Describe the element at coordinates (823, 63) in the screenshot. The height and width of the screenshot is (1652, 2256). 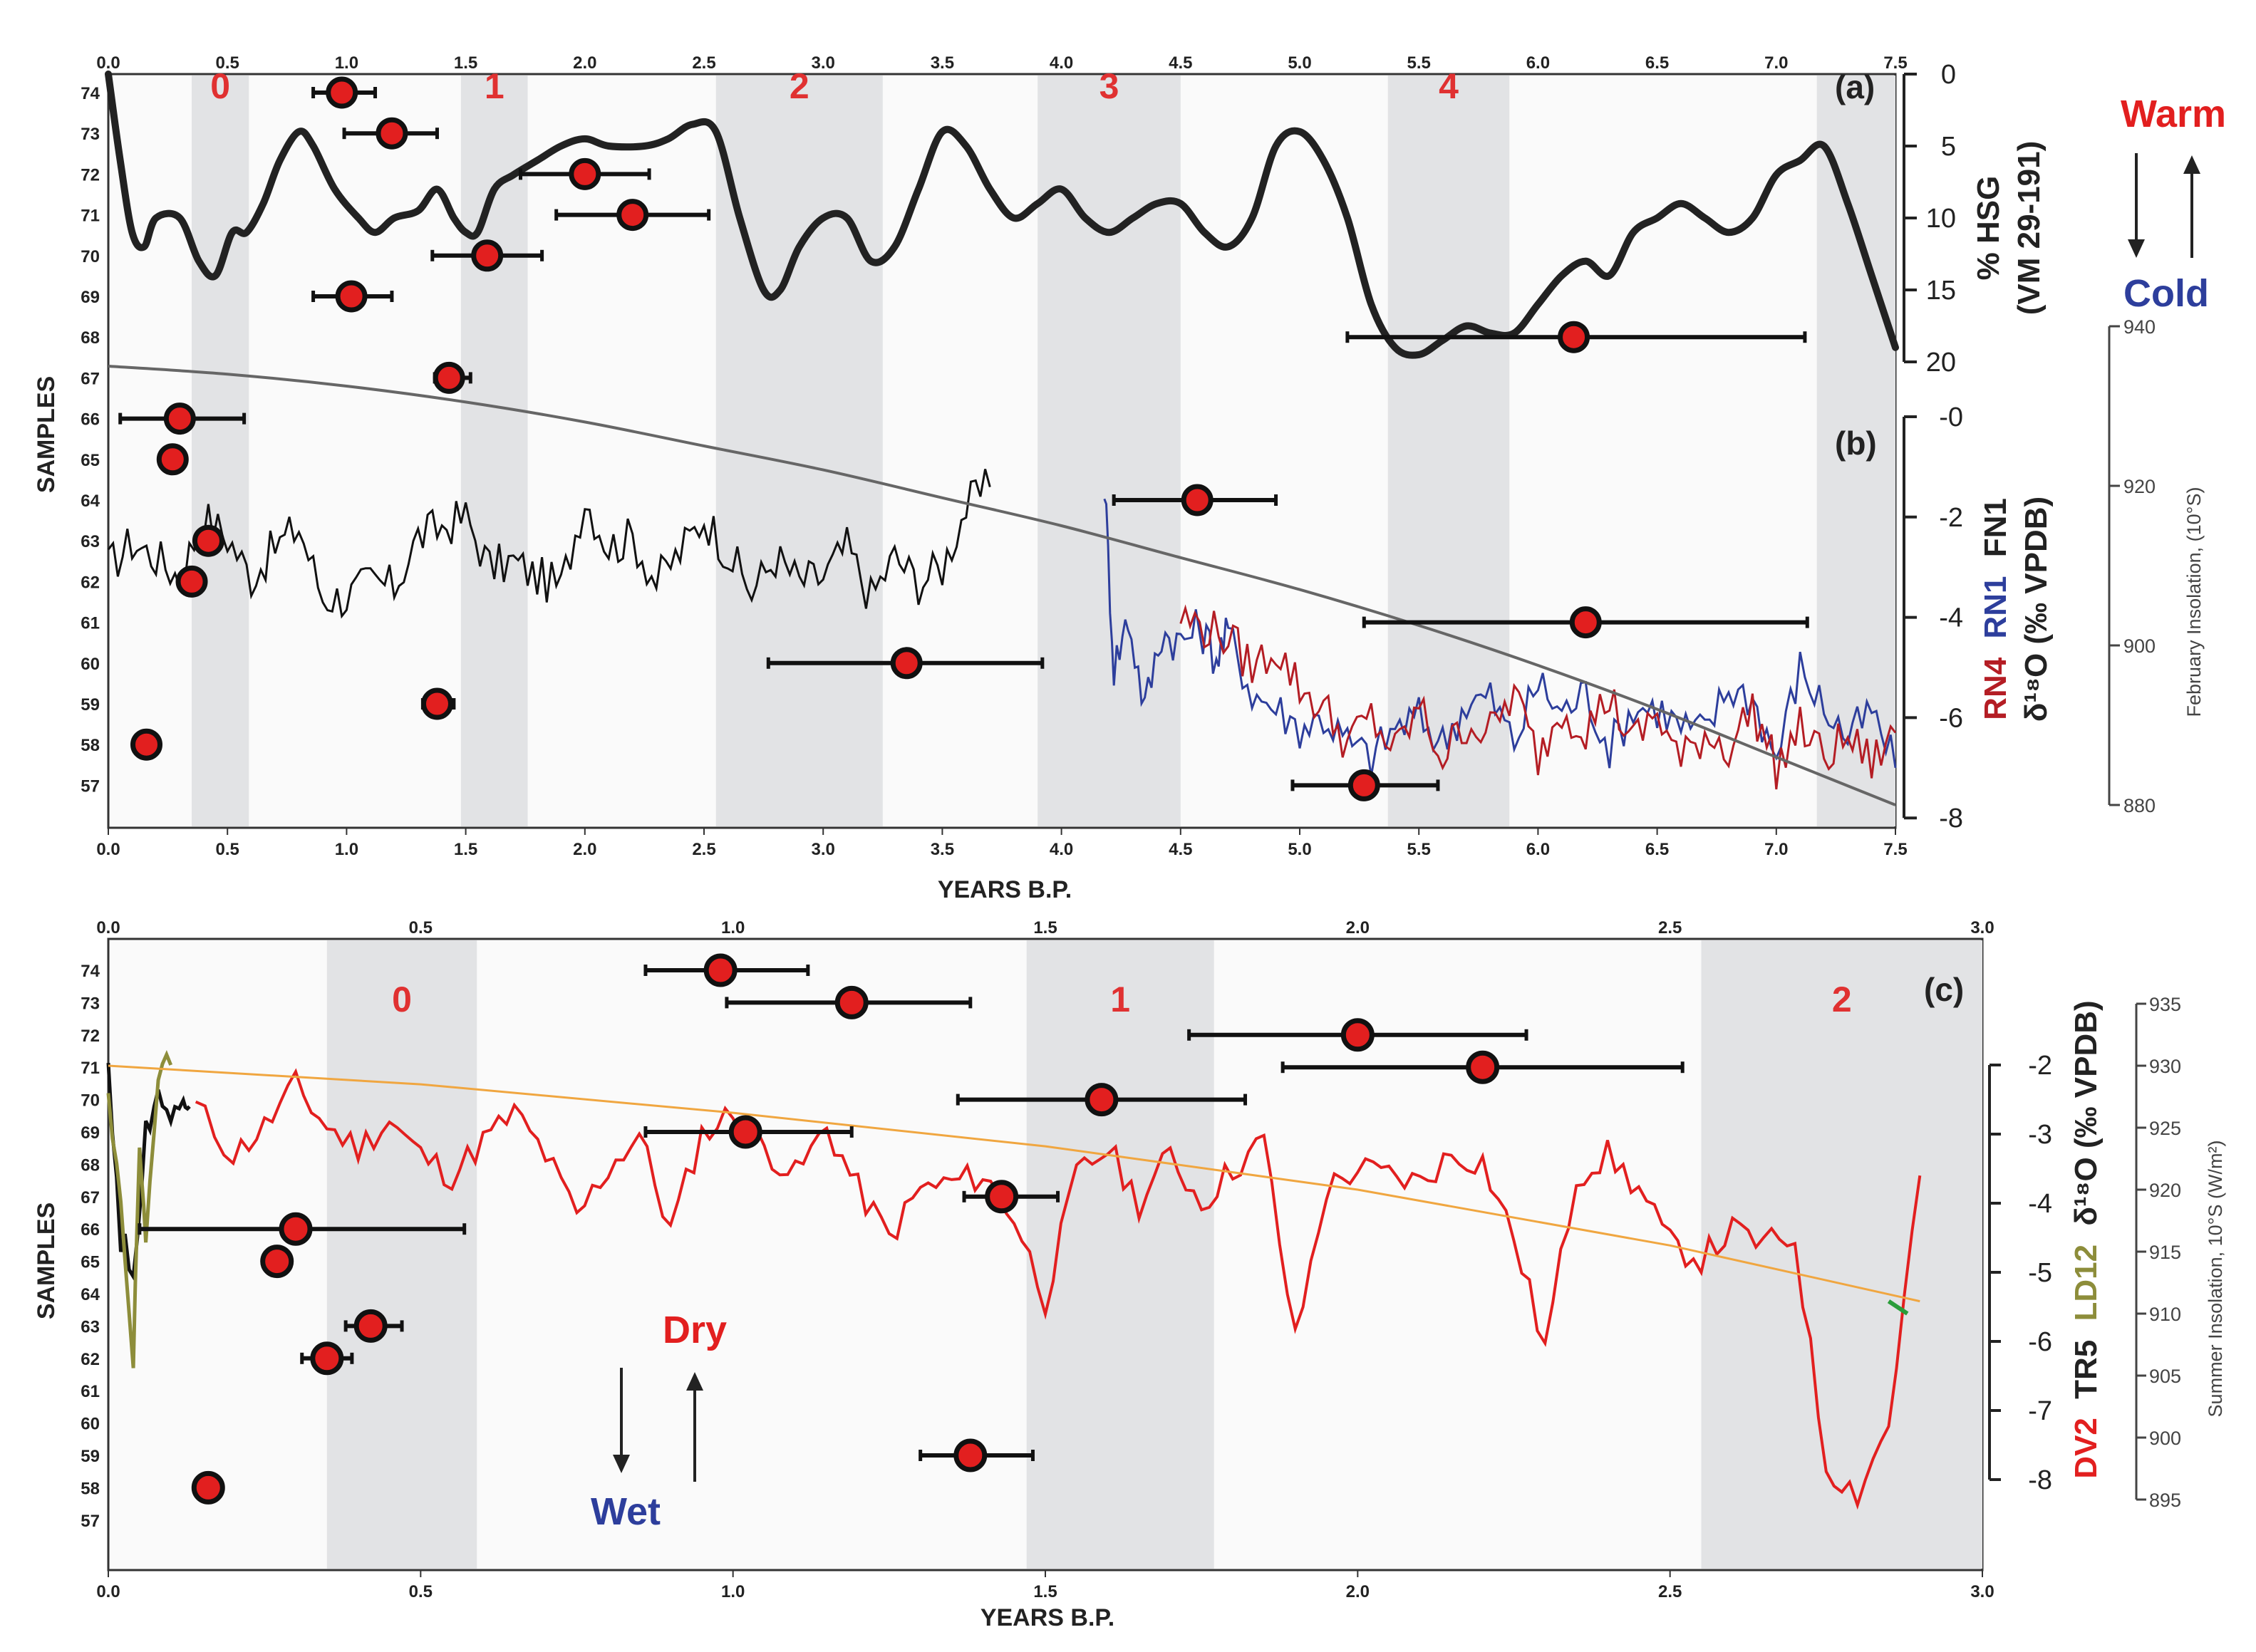
I see `x-top-tick-label: 3.0` at that location.